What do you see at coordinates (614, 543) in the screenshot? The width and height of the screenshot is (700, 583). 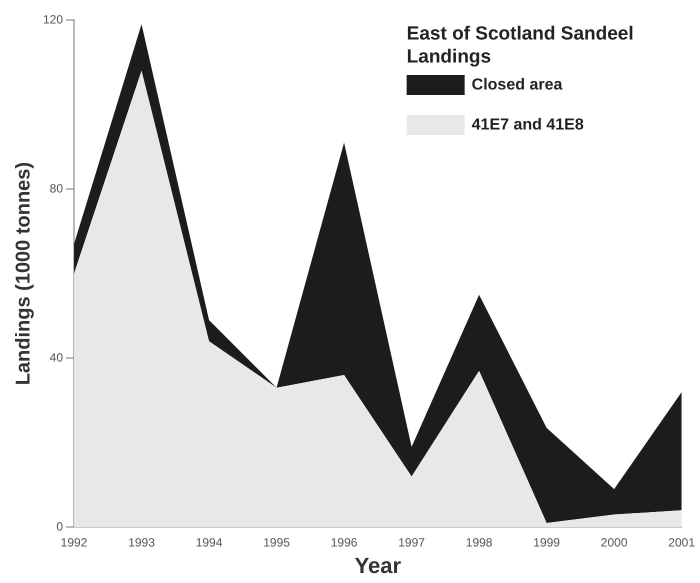 I see `x-tick-label: 2000` at bounding box center [614, 543].